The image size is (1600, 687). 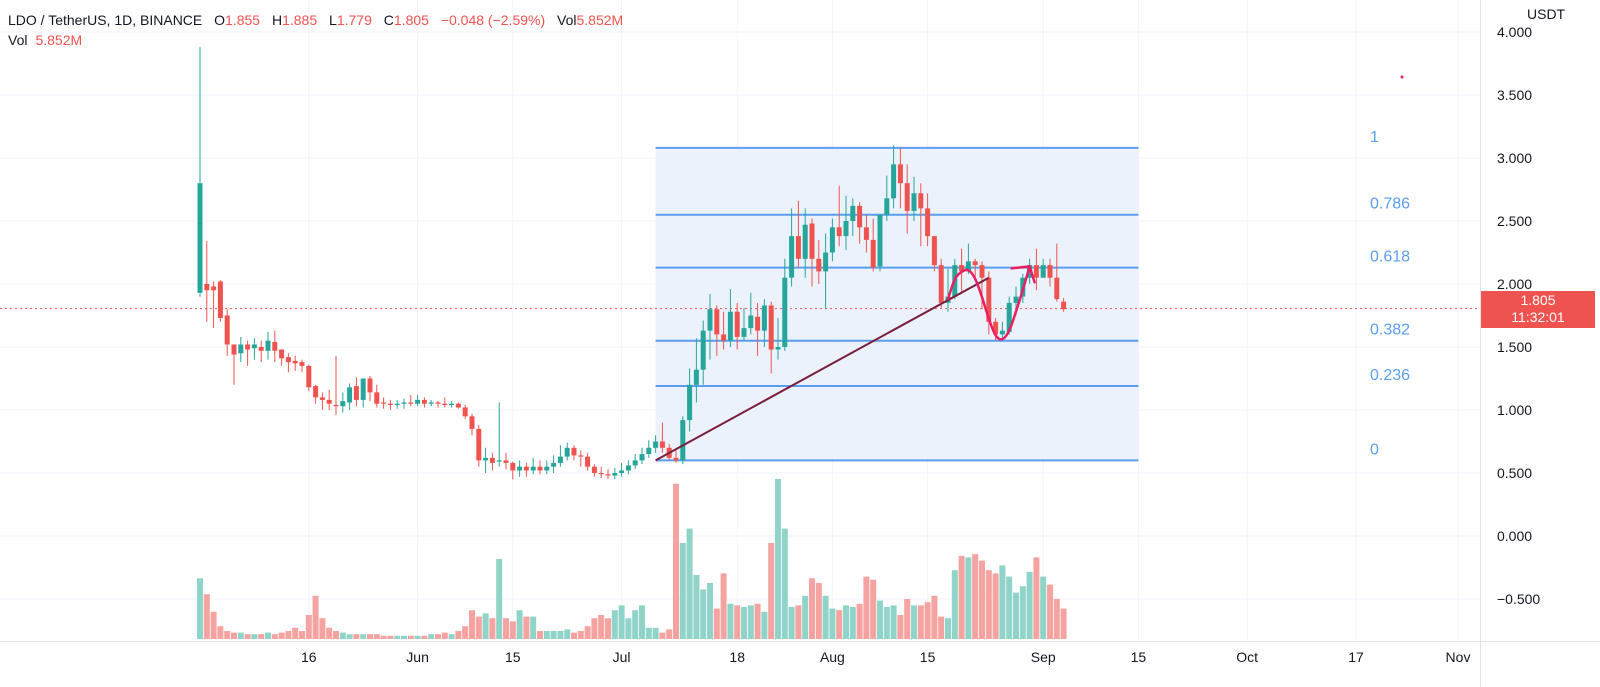 I want to click on fib-level-label: 0.236, so click(x=1390, y=375).